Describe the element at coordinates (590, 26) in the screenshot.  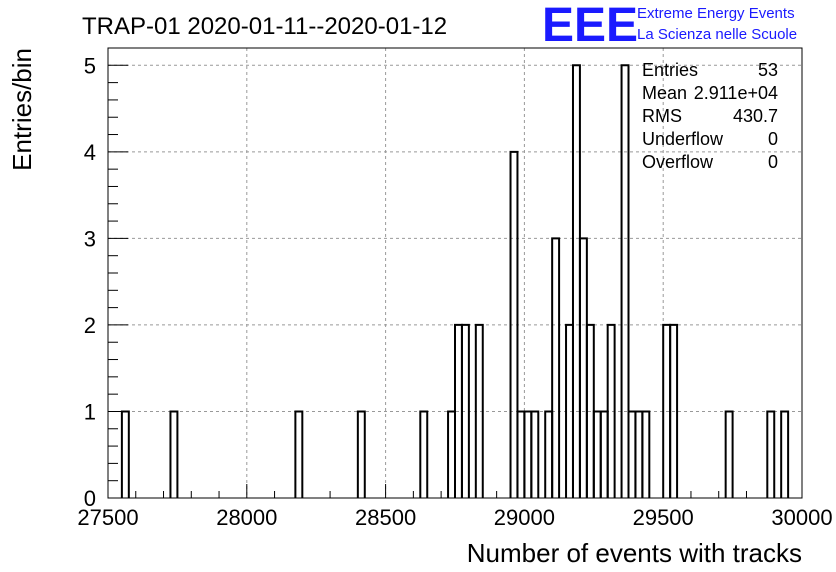
I see `logo-letters: EEE` at that location.